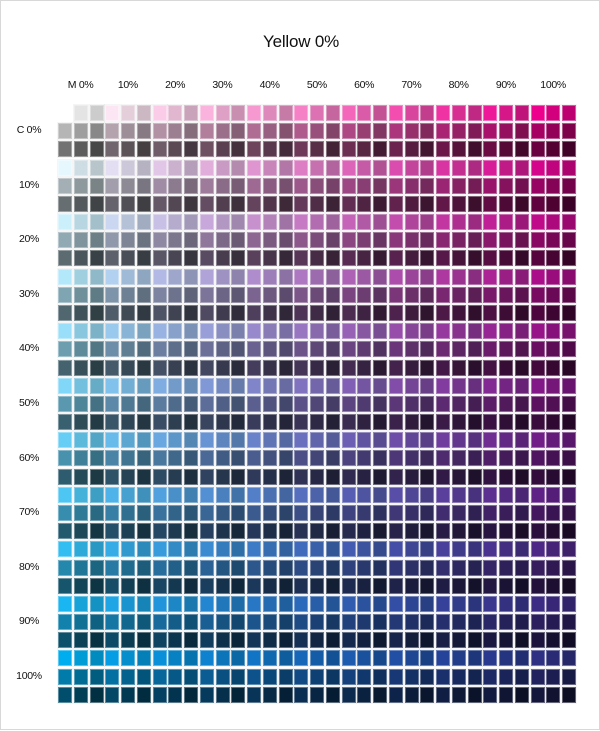  I want to click on cyan-label-80: 80%, so click(29, 566).